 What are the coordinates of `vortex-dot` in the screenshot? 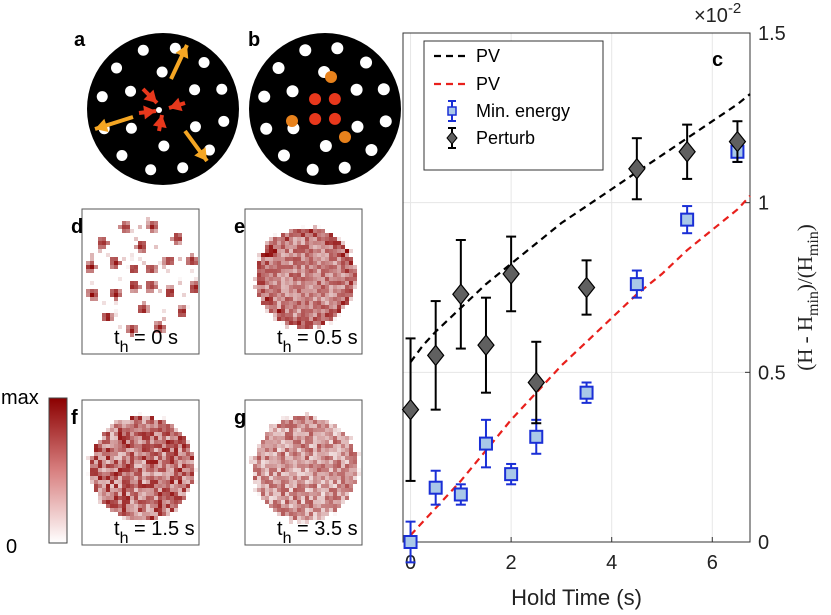 It's located at (315, 118).